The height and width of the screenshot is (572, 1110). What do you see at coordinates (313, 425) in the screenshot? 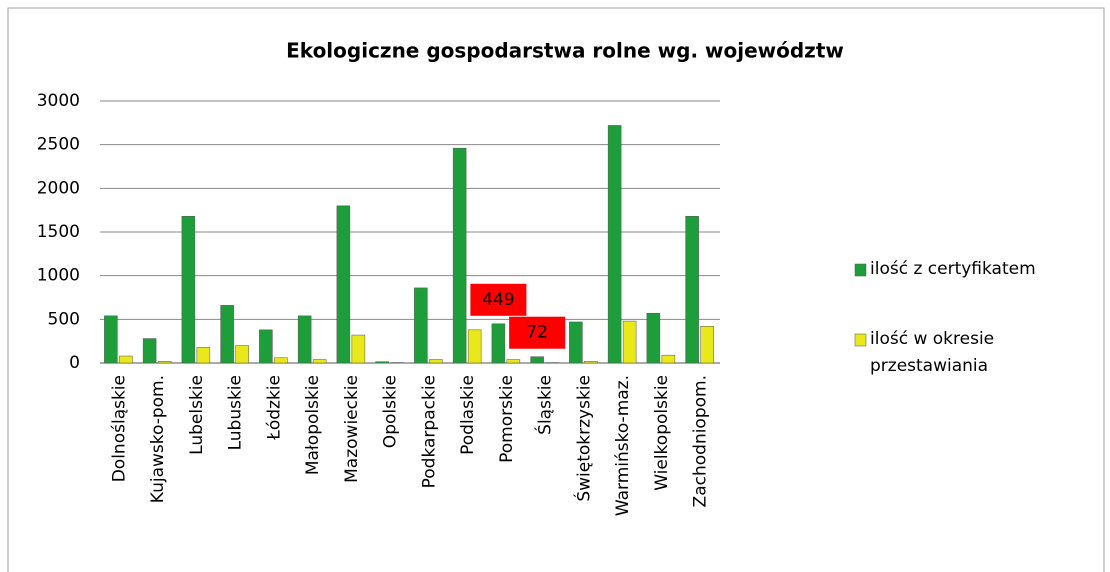
I see `x-tick-label: Małopolskie` at bounding box center [313, 425].